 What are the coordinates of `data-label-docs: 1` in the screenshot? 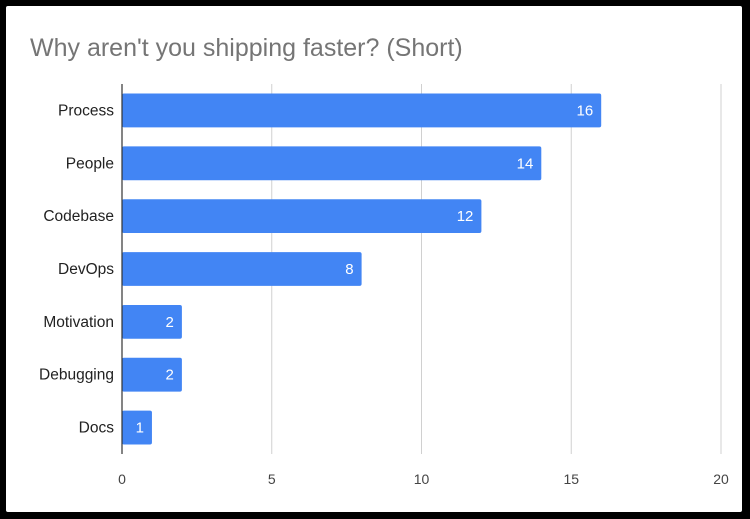 It's located at (140, 428).